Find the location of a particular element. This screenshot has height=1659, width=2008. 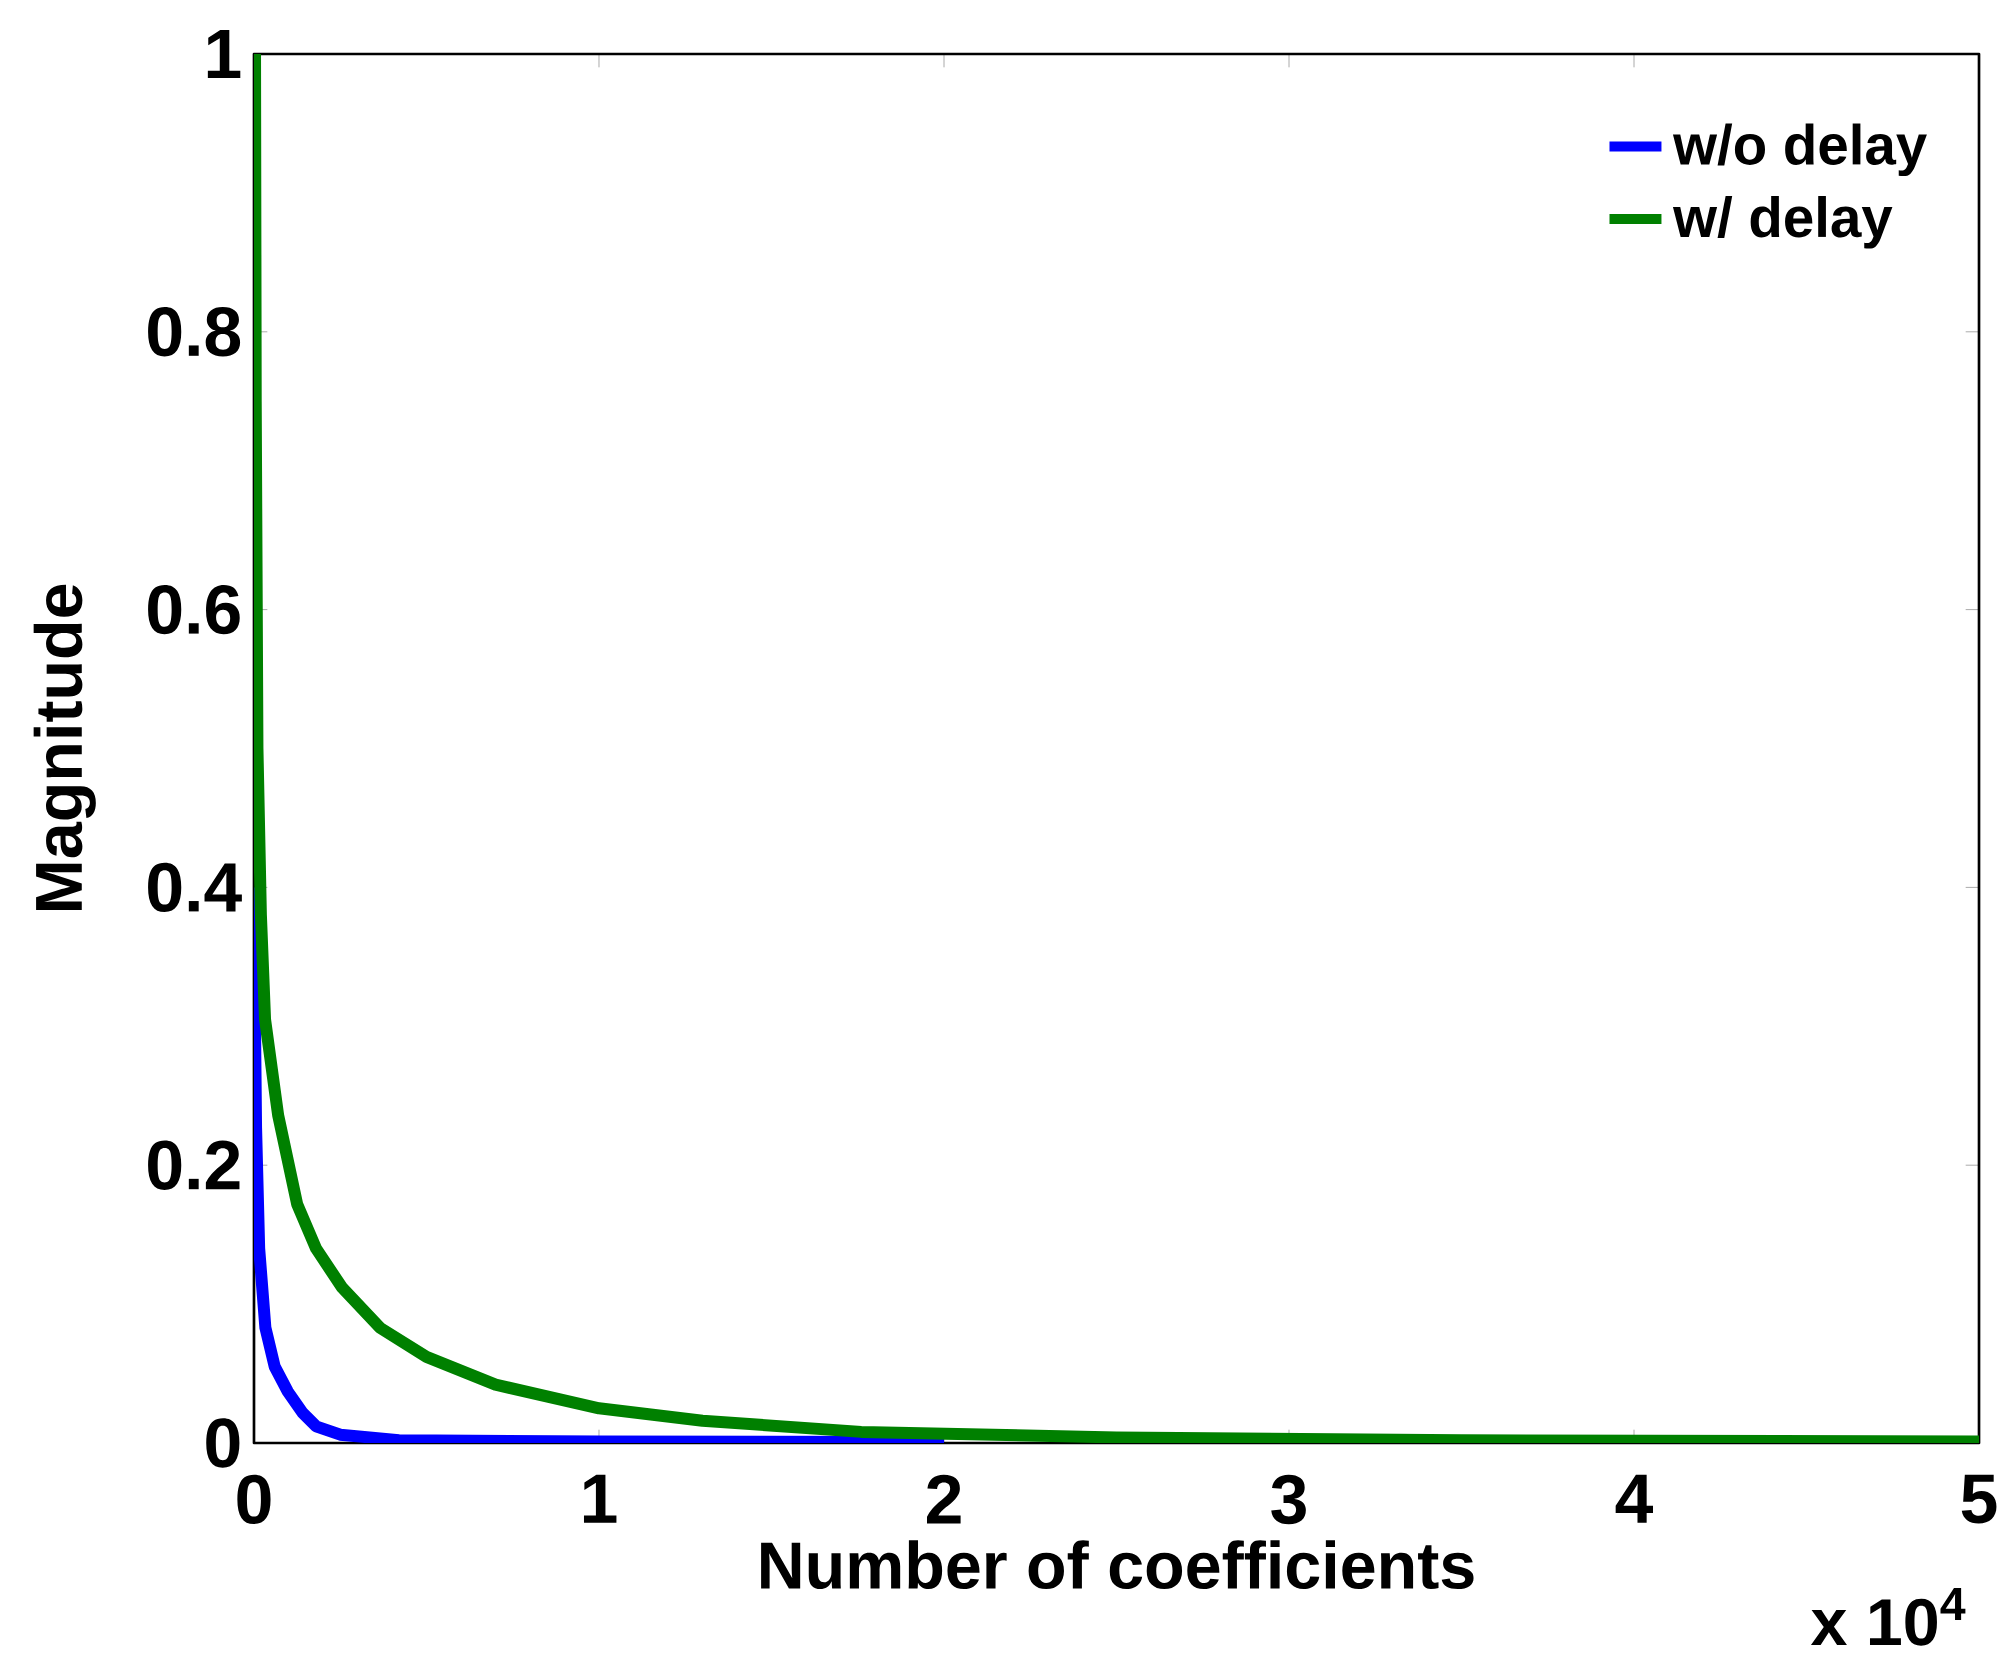

y-tick-label: 1 is located at coordinates (224, 54).